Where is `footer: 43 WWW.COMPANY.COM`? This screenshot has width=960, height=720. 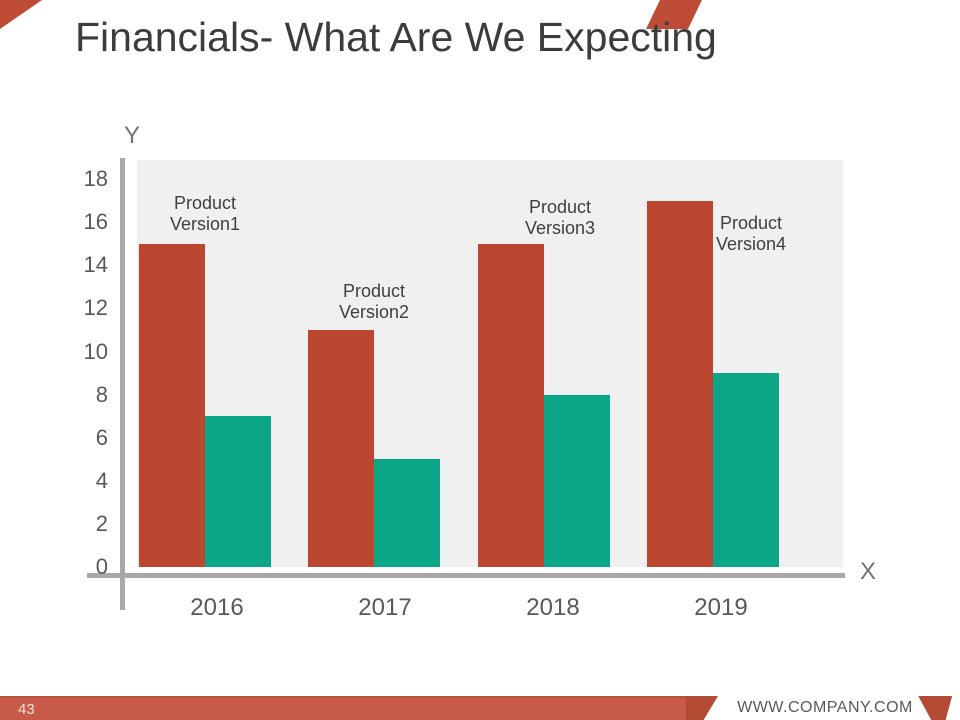 footer: 43 WWW.COMPANY.COM is located at coordinates (480, 707).